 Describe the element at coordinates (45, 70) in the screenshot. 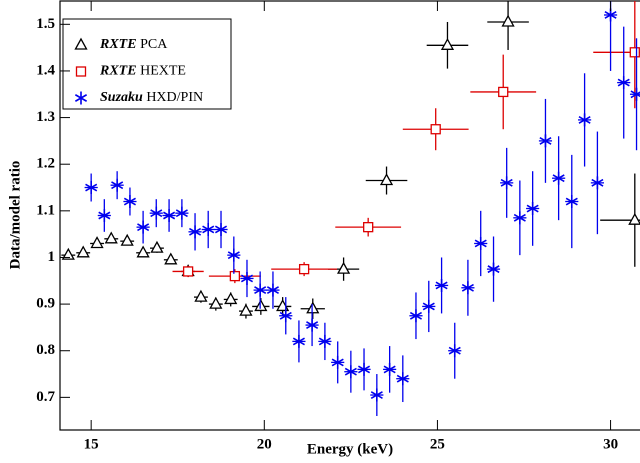

I see `y-tick-label: 1.4` at that location.